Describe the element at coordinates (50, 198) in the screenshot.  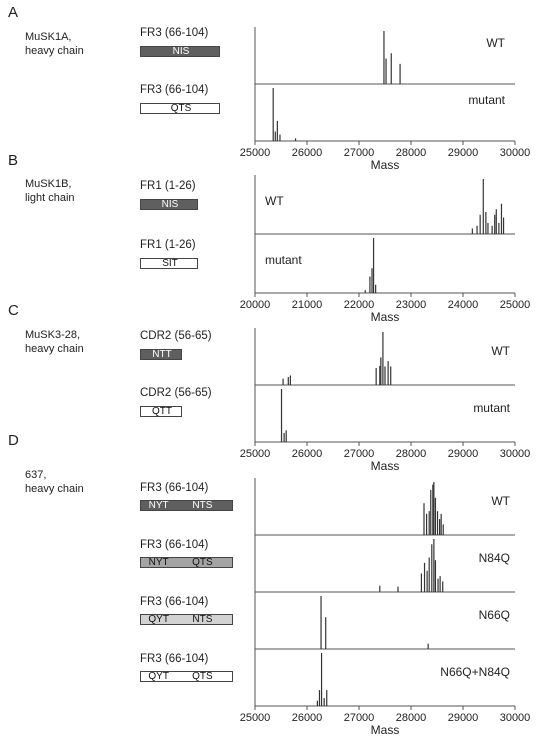
I see `sample-name-line2: light chain` at that location.